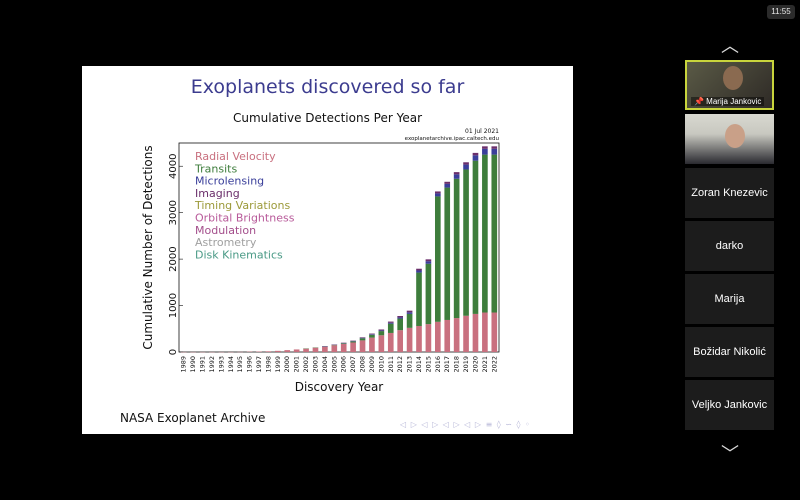  What do you see at coordinates (225, 230) in the screenshot?
I see `legend-entry: Modulation` at bounding box center [225, 230].